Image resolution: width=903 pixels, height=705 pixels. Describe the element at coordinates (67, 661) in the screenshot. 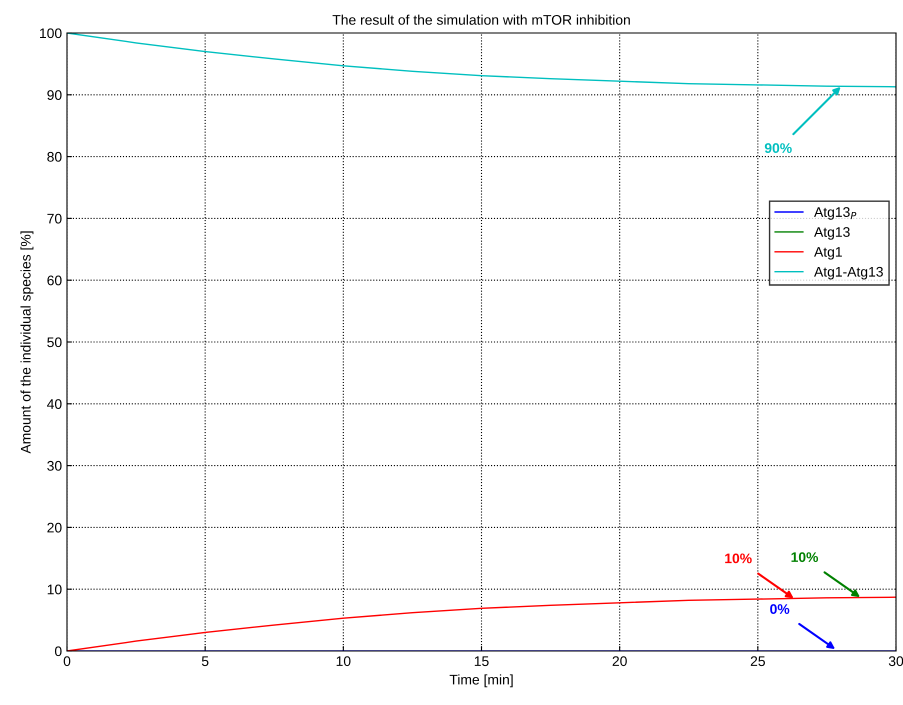

I see `x-tick-label: 0` at that location.